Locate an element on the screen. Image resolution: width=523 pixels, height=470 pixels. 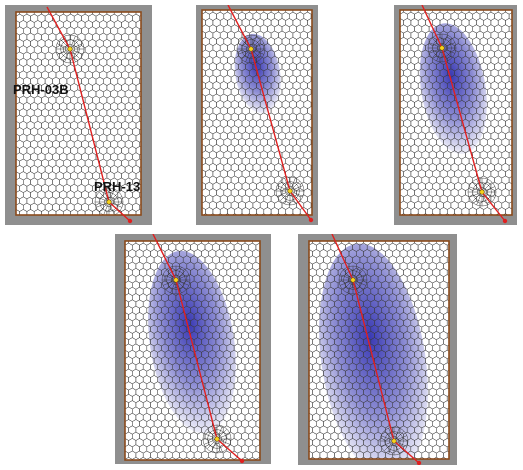
panel-1-svg: PRH-03B PRH-13 is located at coordinates (77, 115).